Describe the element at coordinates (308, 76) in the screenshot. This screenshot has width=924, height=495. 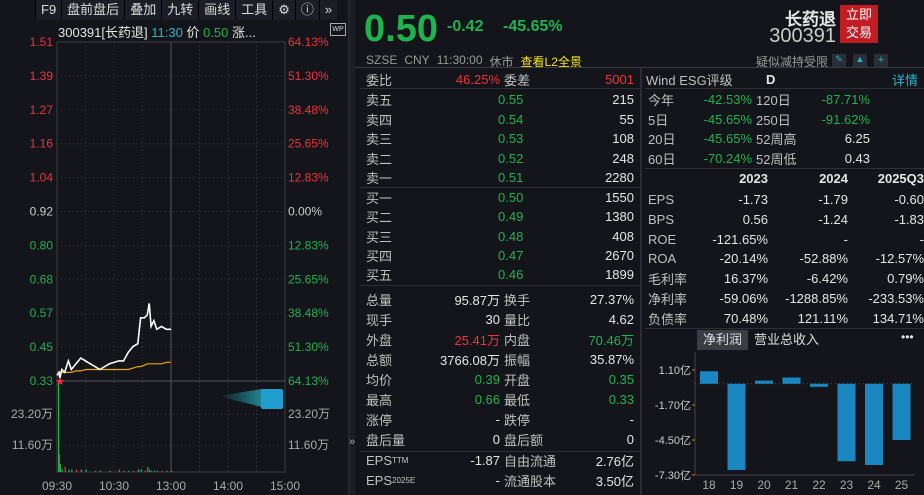
I see `pct-tick: 51.30%` at that location.